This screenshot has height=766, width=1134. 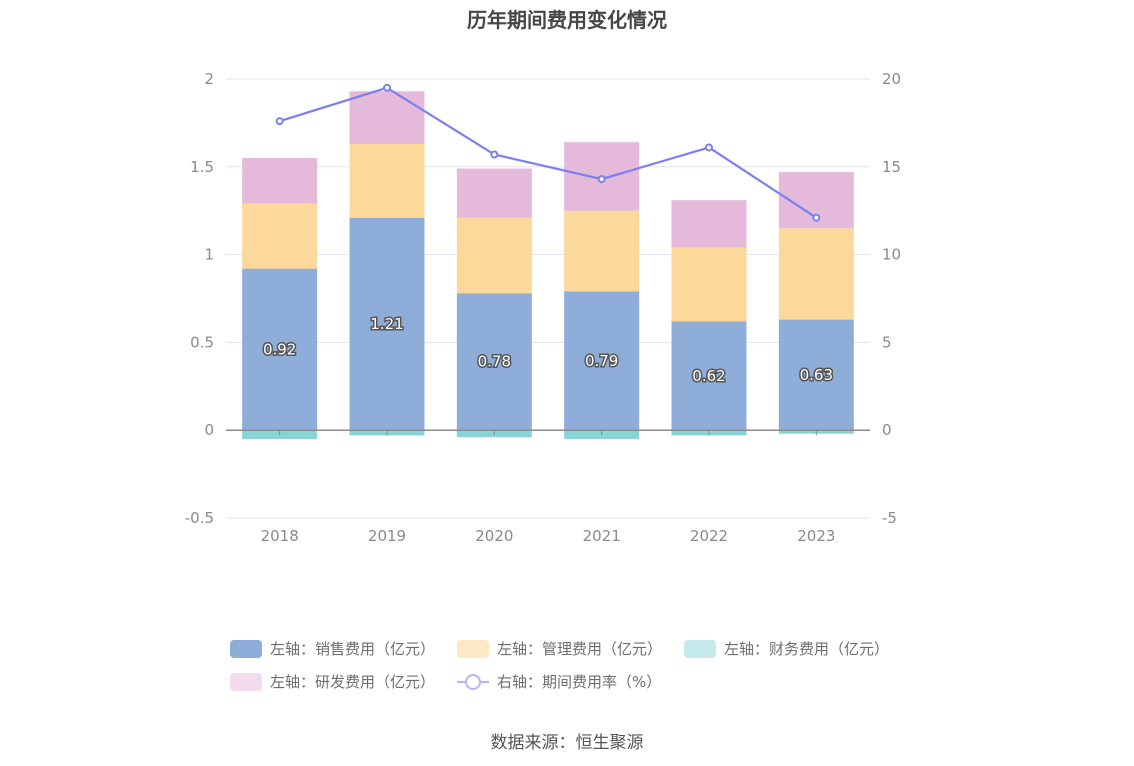 I want to click on legend-item-sales: 左轴：销售费用（亿元）, so click(x=332, y=648).